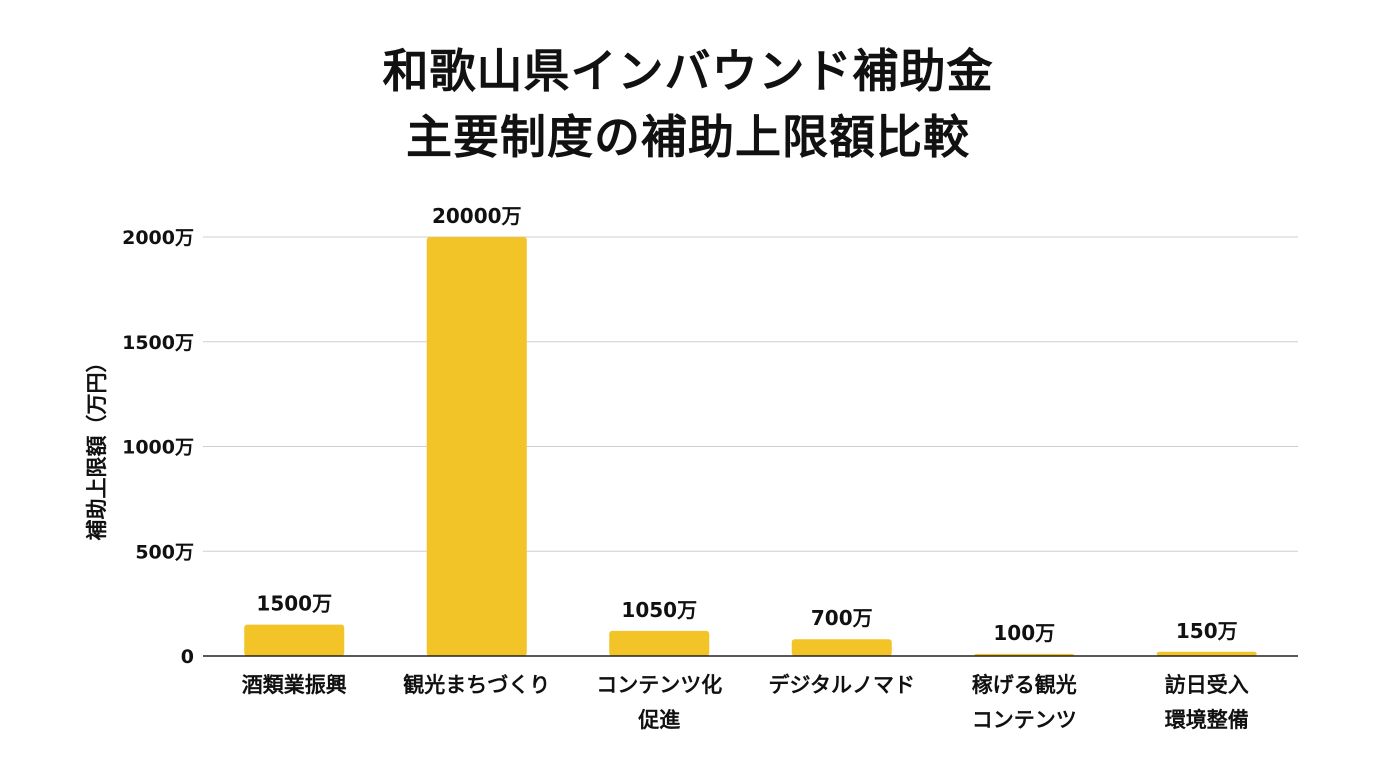 This screenshot has height=768, width=1376. Describe the element at coordinates (164, 552) in the screenshot. I see `y-tick-label: 500万` at that location.